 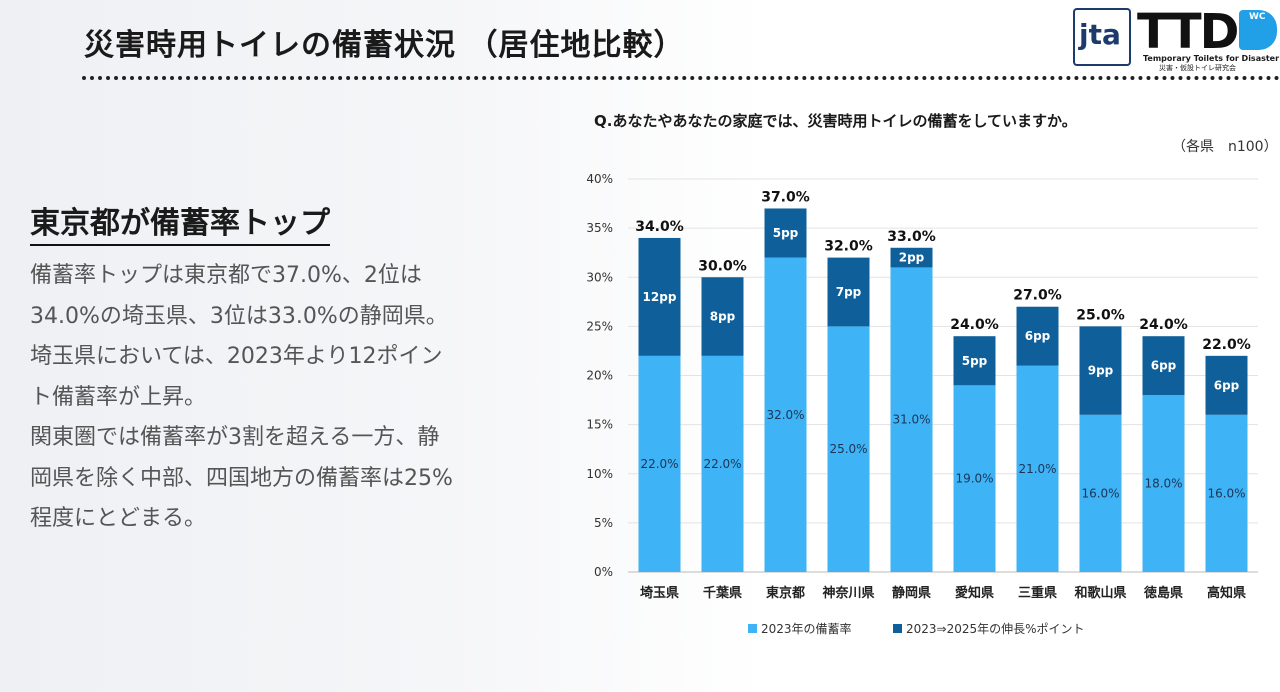 I want to click on data-label-2023: 31.0%, so click(x=911, y=420).